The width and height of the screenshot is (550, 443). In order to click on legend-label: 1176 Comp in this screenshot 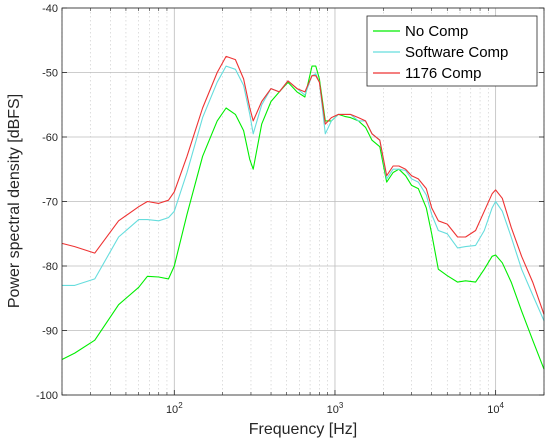, I will do `click(443, 73)`.